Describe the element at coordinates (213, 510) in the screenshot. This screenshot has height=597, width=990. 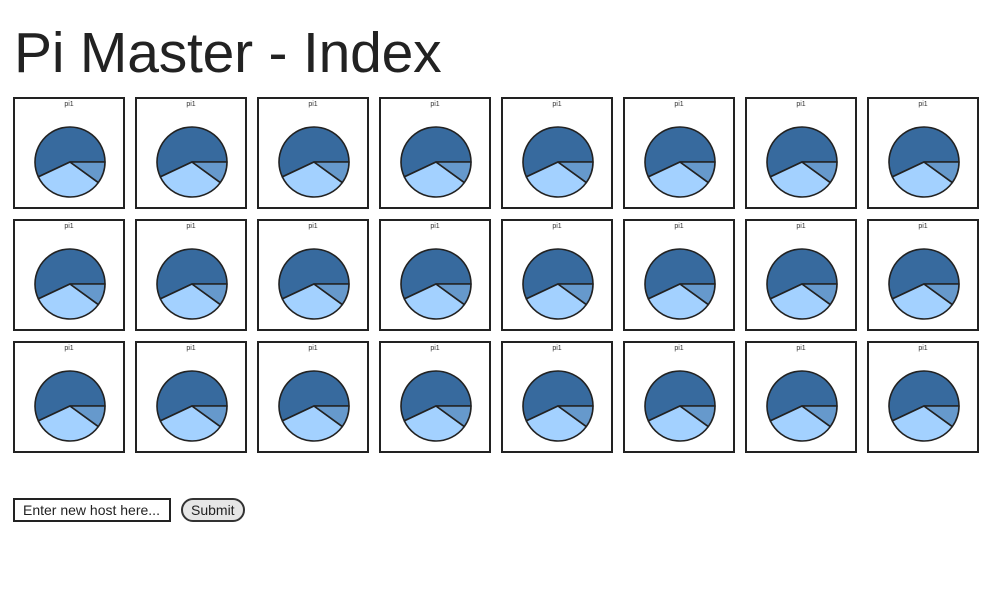
I see `submit-button: Submit` at that location.